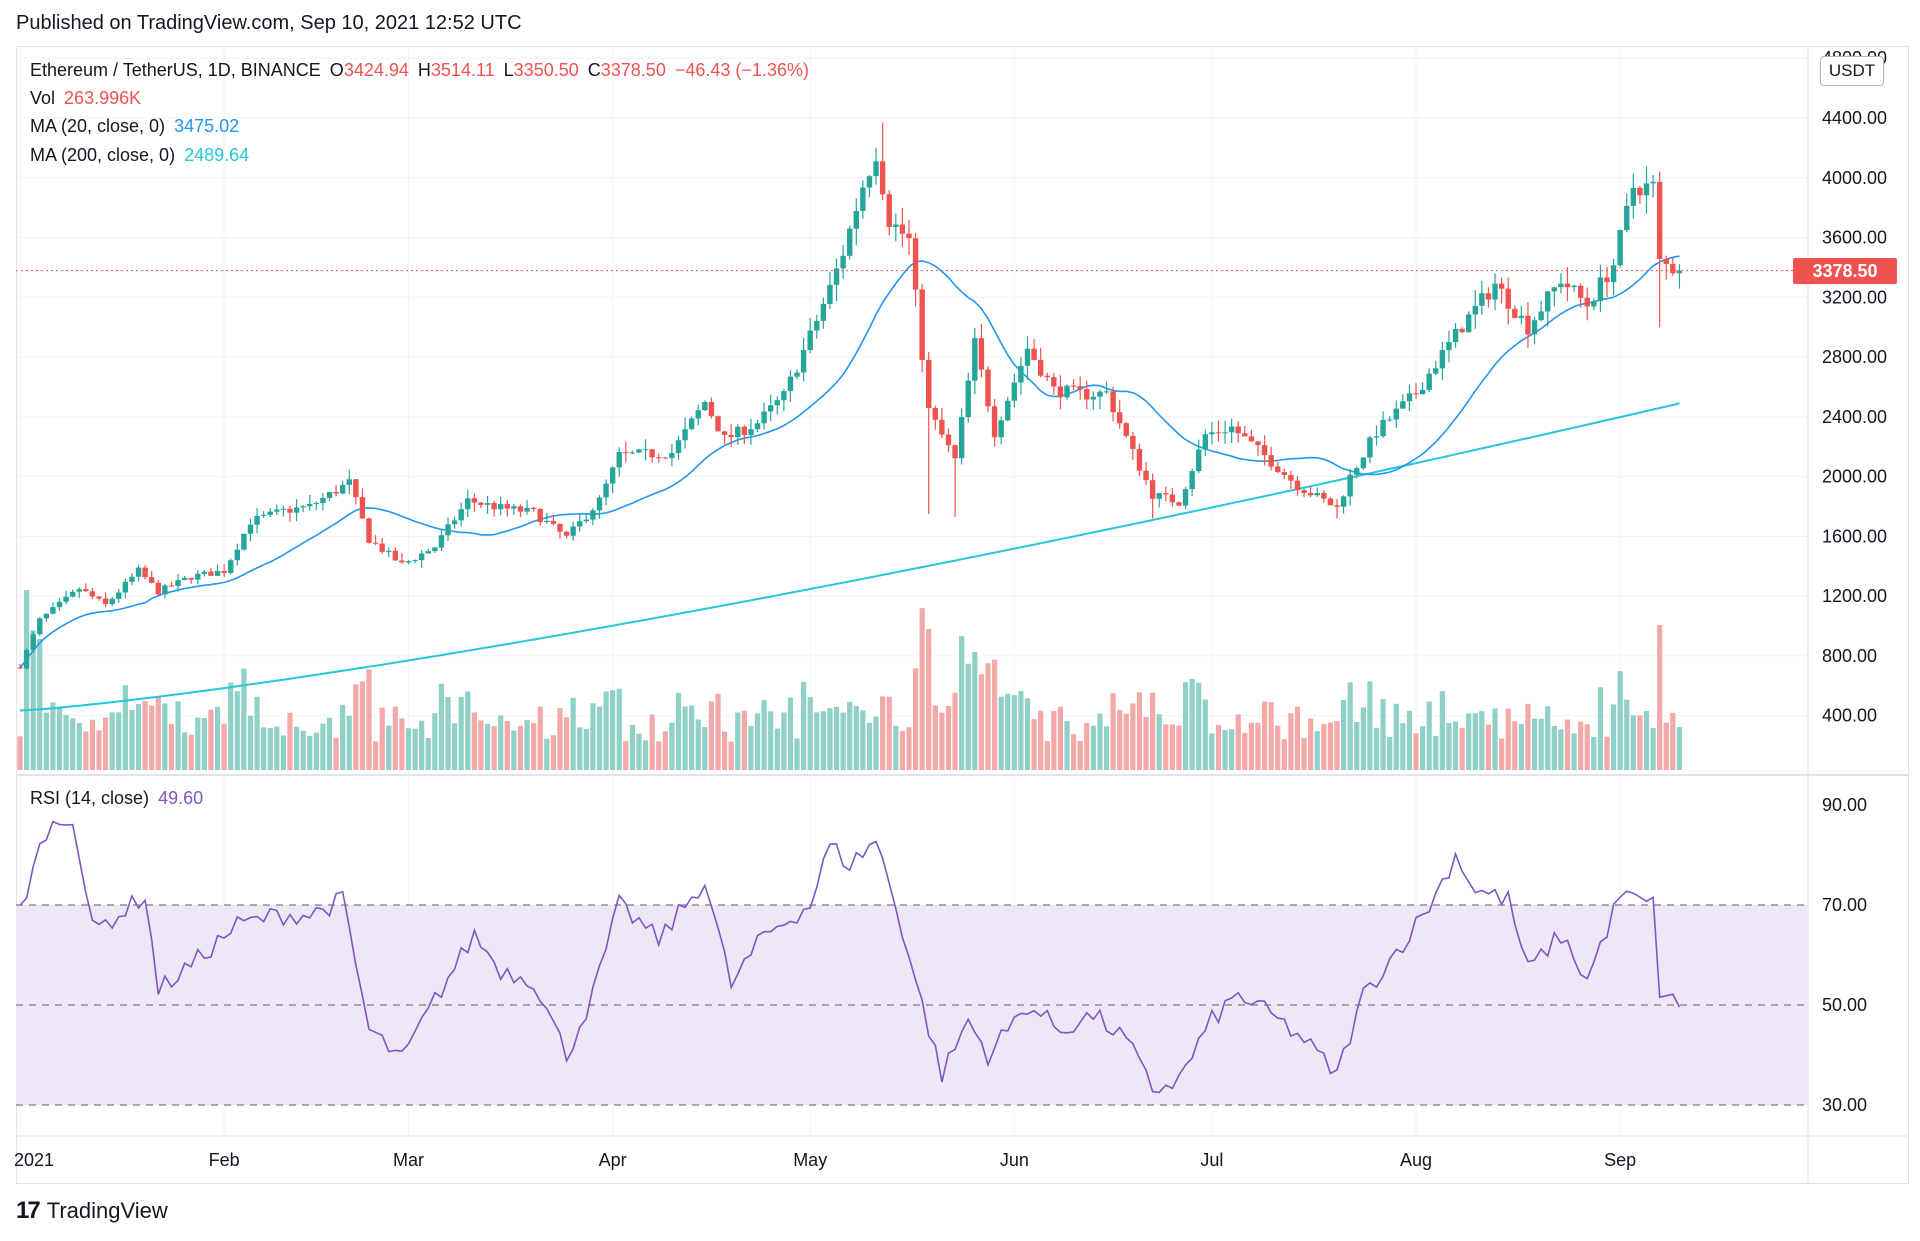  What do you see at coordinates (175, 70) in the screenshot?
I see `symbol-label: Ethereum / TetherUS, 1D, BINANCE` at bounding box center [175, 70].